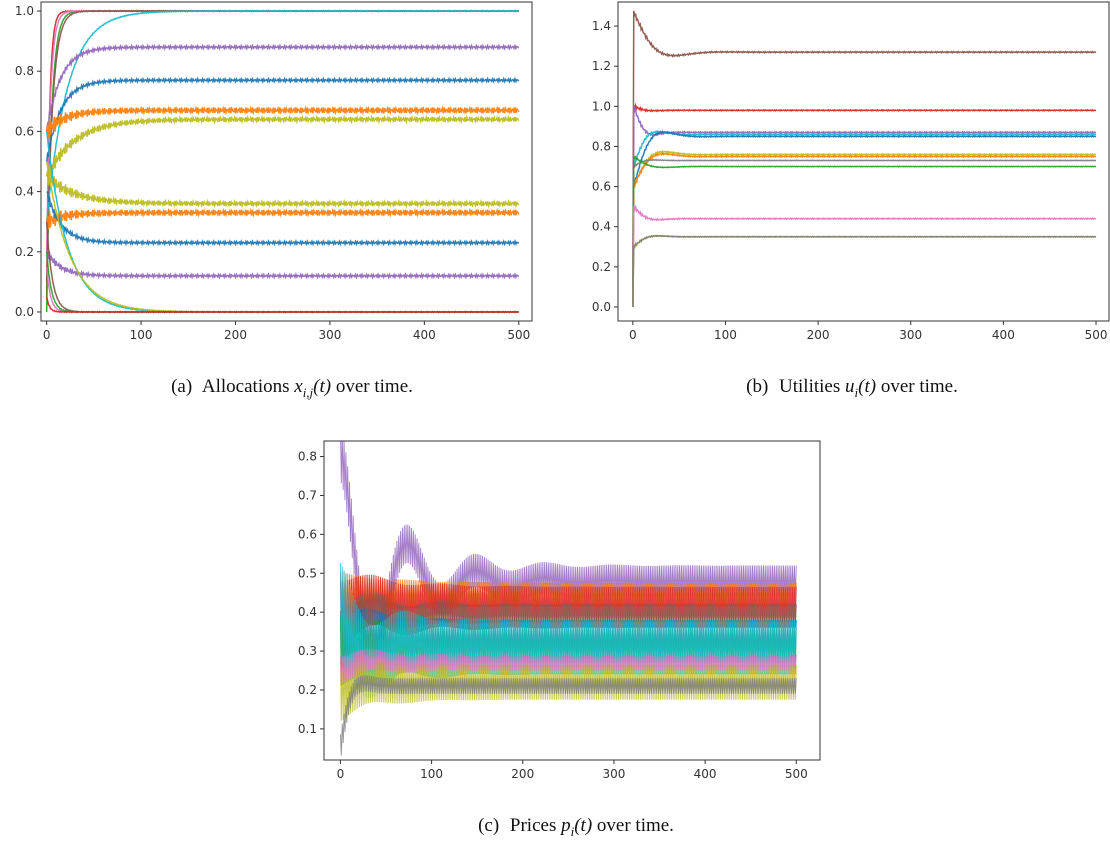  Describe the element at coordinates (24, 11) in the screenshot. I see `allocations-y-tick-label: 1.0` at that location.